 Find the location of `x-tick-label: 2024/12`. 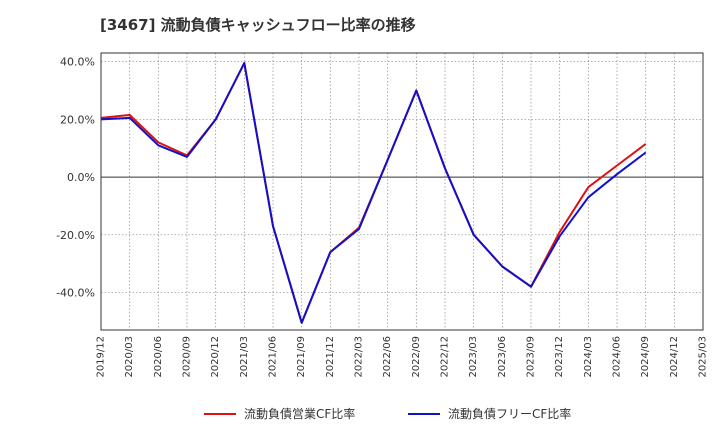

x-tick-label: 2024/12 is located at coordinates (674, 357).